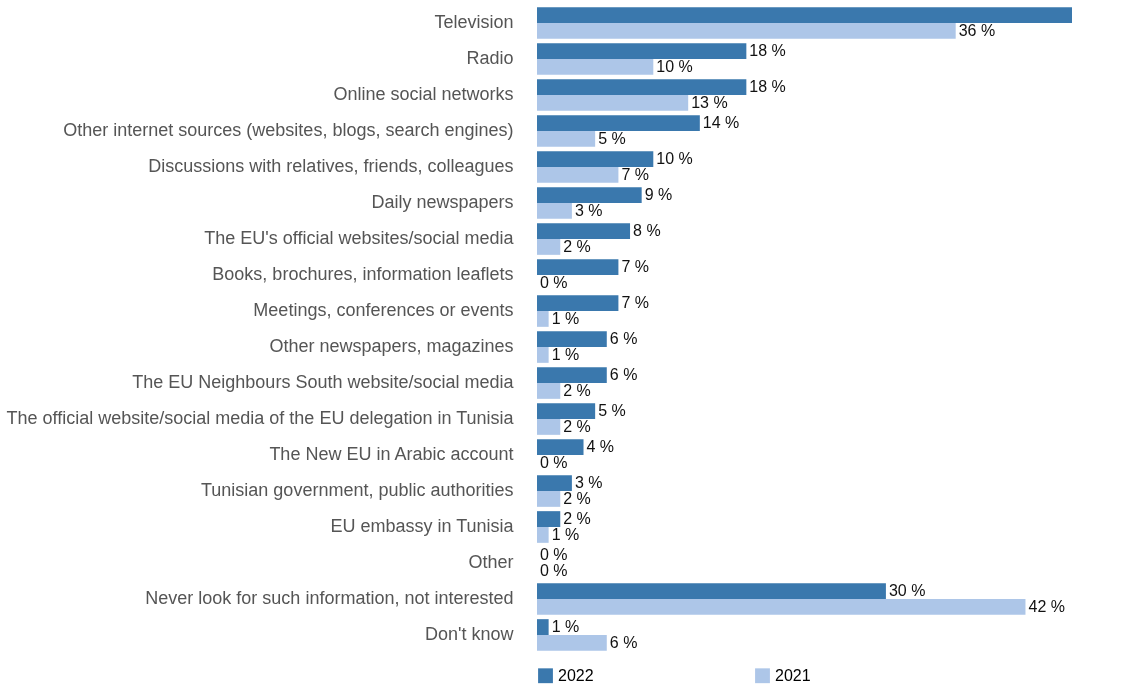  What do you see at coordinates (658, 195) in the screenshot?
I see `data-label: 9 %` at bounding box center [658, 195].